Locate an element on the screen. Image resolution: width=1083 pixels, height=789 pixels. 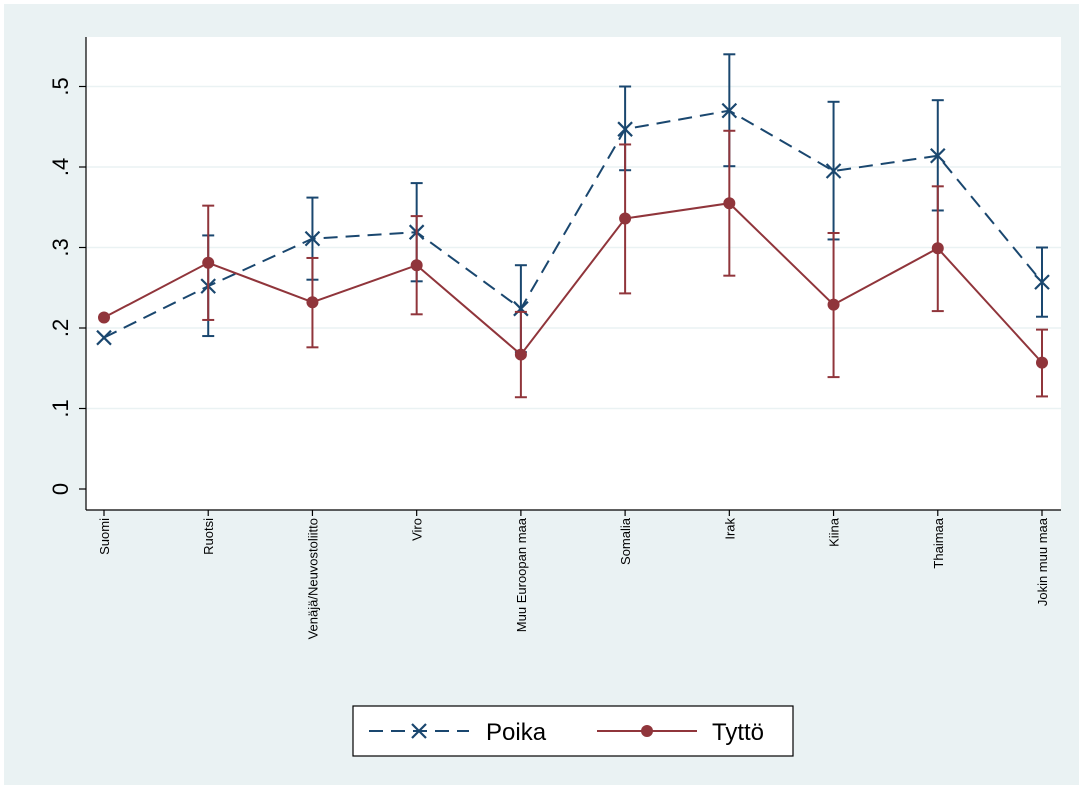
y-tick-label: .2 is located at coordinates (60, 328).